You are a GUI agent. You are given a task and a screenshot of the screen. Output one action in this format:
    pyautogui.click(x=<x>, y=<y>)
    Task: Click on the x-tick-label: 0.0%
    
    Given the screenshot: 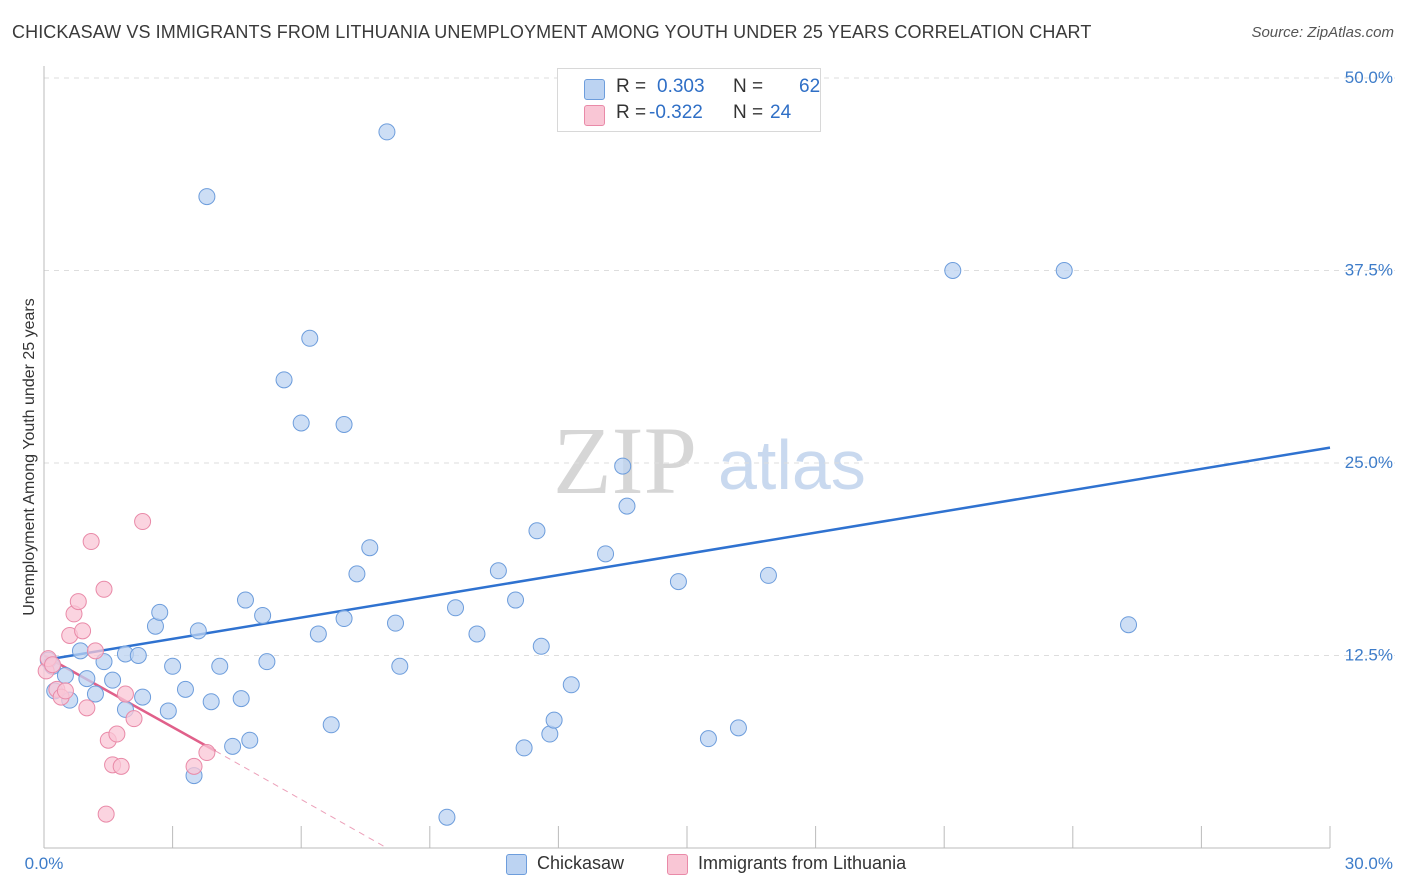 What is the action you would take?
    pyautogui.click(x=44, y=863)
    